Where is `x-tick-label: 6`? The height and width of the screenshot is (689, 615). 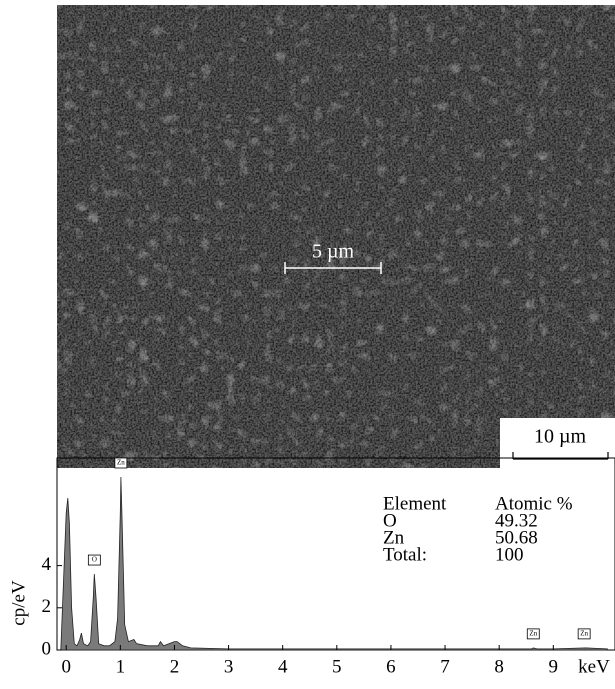 x-tick-label: 6 is located at coordinates (391, 666).